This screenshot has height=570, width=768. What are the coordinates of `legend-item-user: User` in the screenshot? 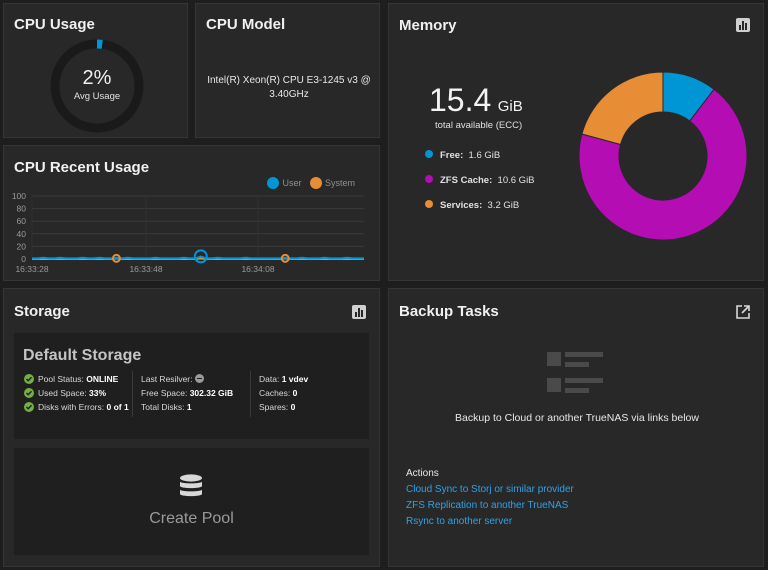 It's located at (284, 183).